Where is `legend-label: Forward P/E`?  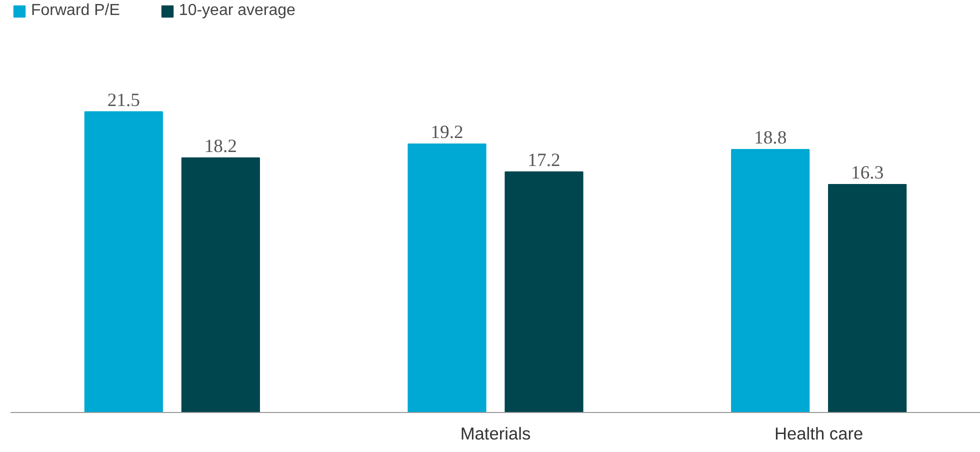
legend-label: Forward P/E is located at coordinates (75, 11).